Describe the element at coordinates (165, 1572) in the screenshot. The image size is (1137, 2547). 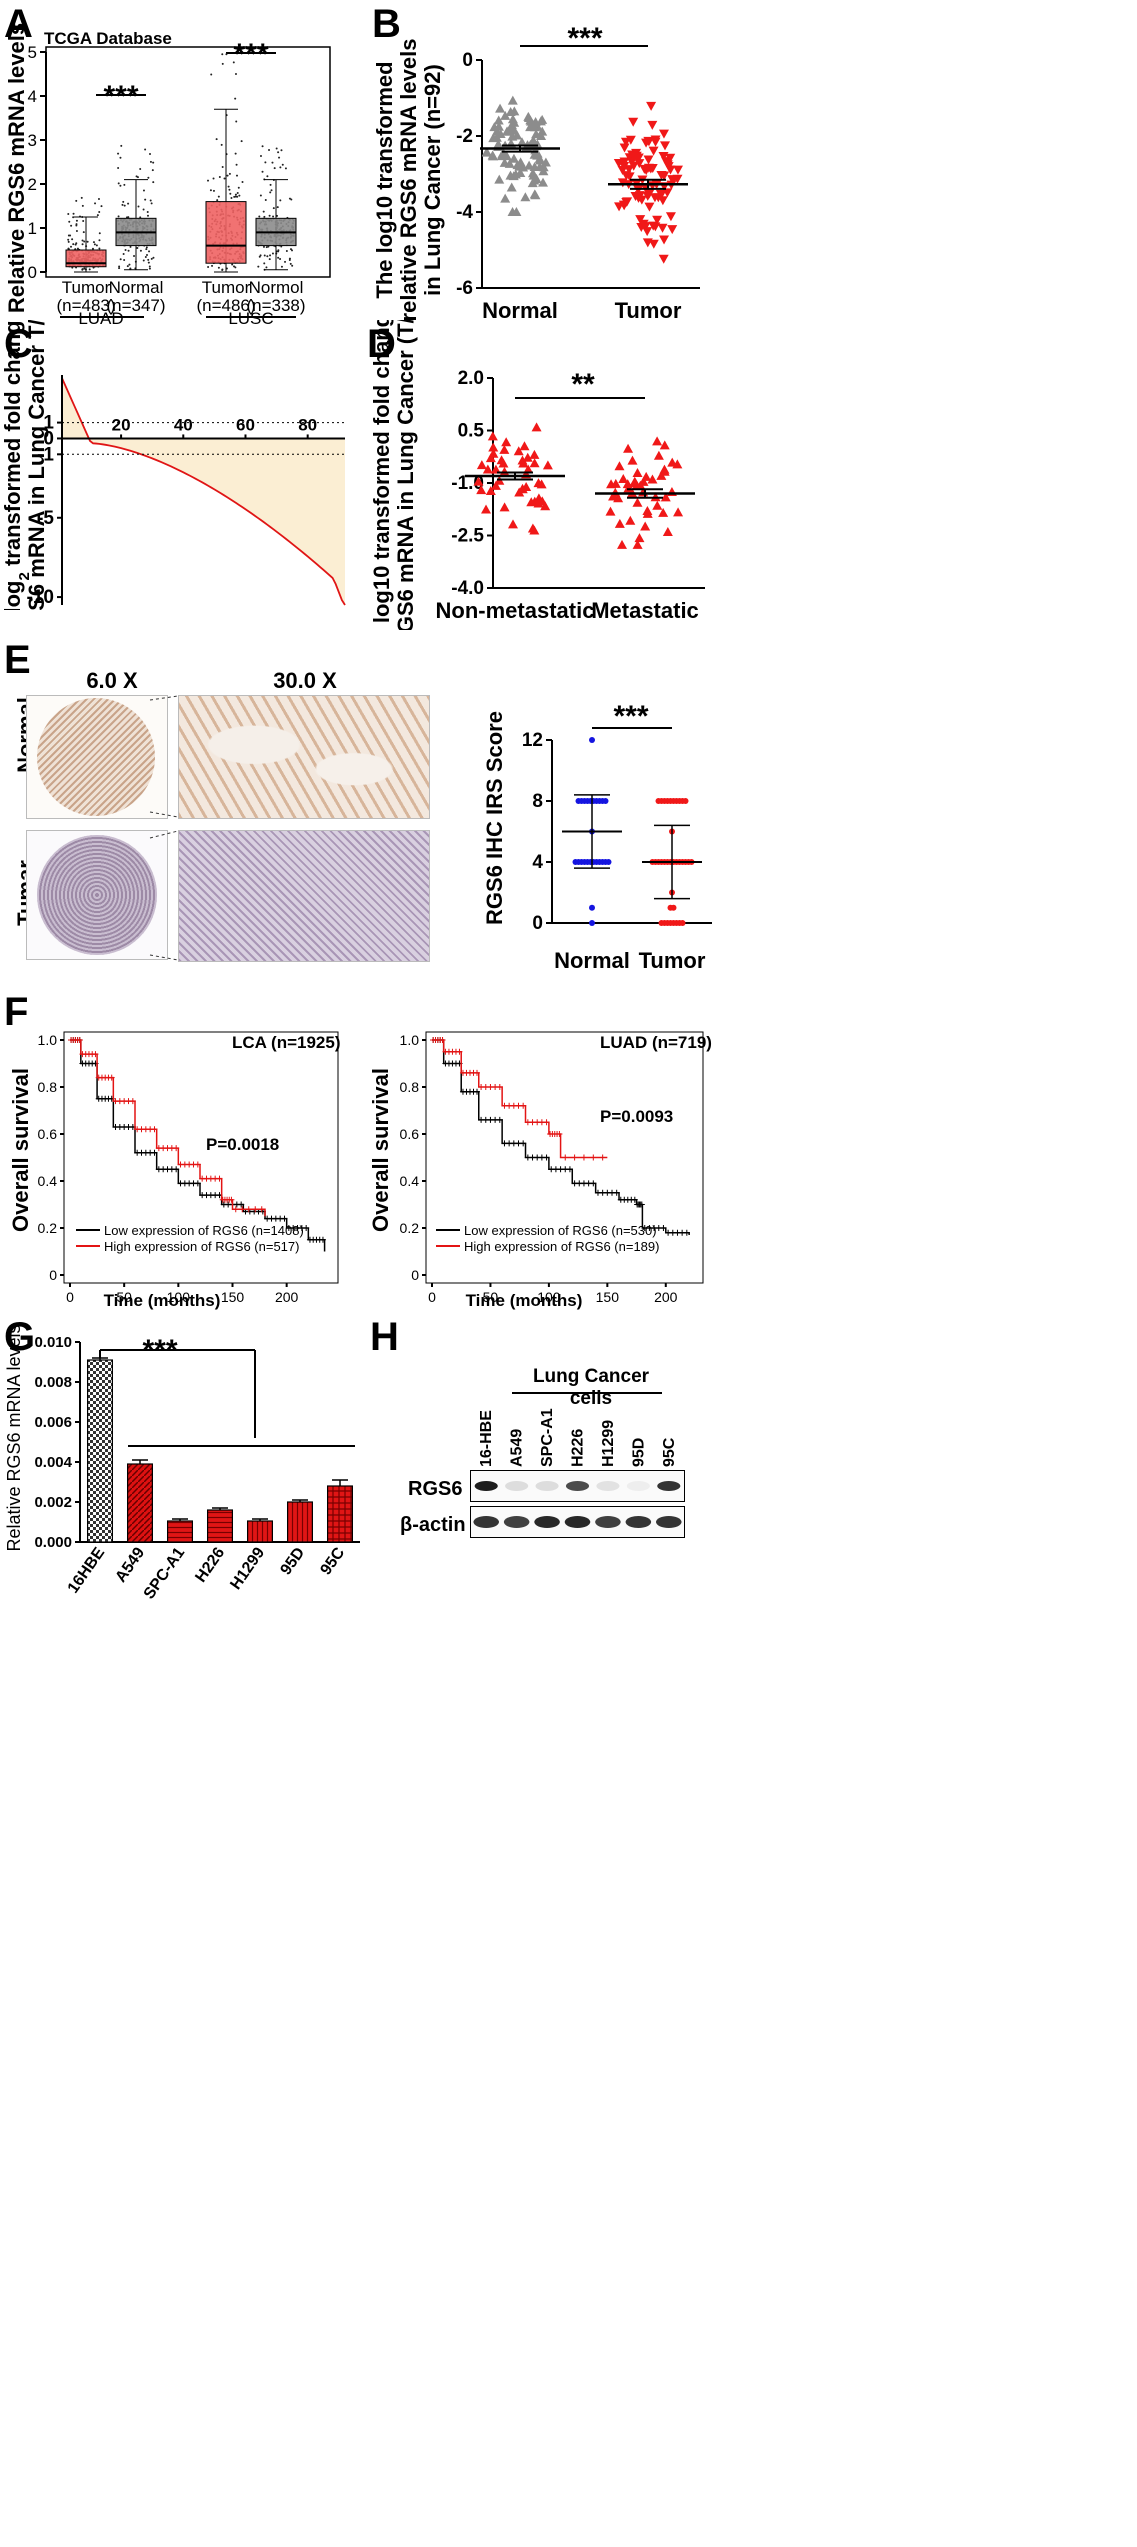
I see `chart-g-cat-label: SPC-A1` at that location.